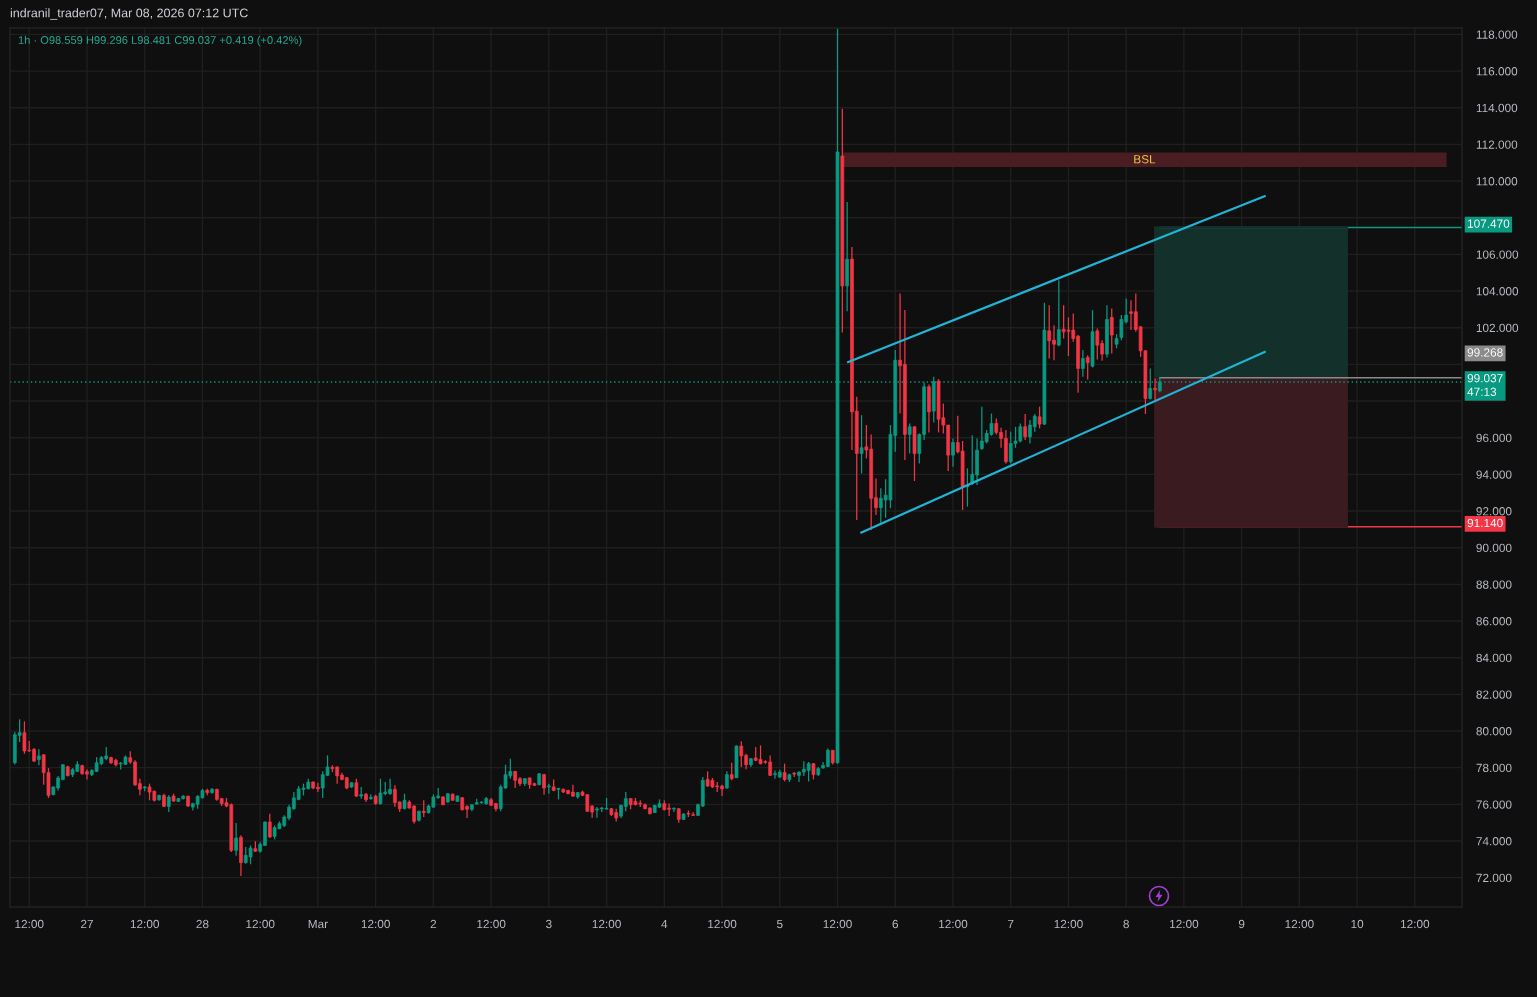 The image size is (1537, 997). What do you see at coordinates (87, 924) in the screenshot?
I see `x-tick-label: 27` at bounding box center [87, 924].